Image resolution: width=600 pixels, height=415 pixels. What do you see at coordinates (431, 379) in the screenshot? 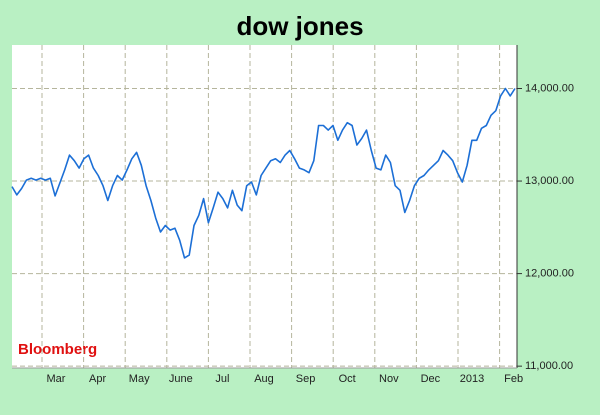
I see `x-tick-label: Dec` at bounding box center [431, 379].